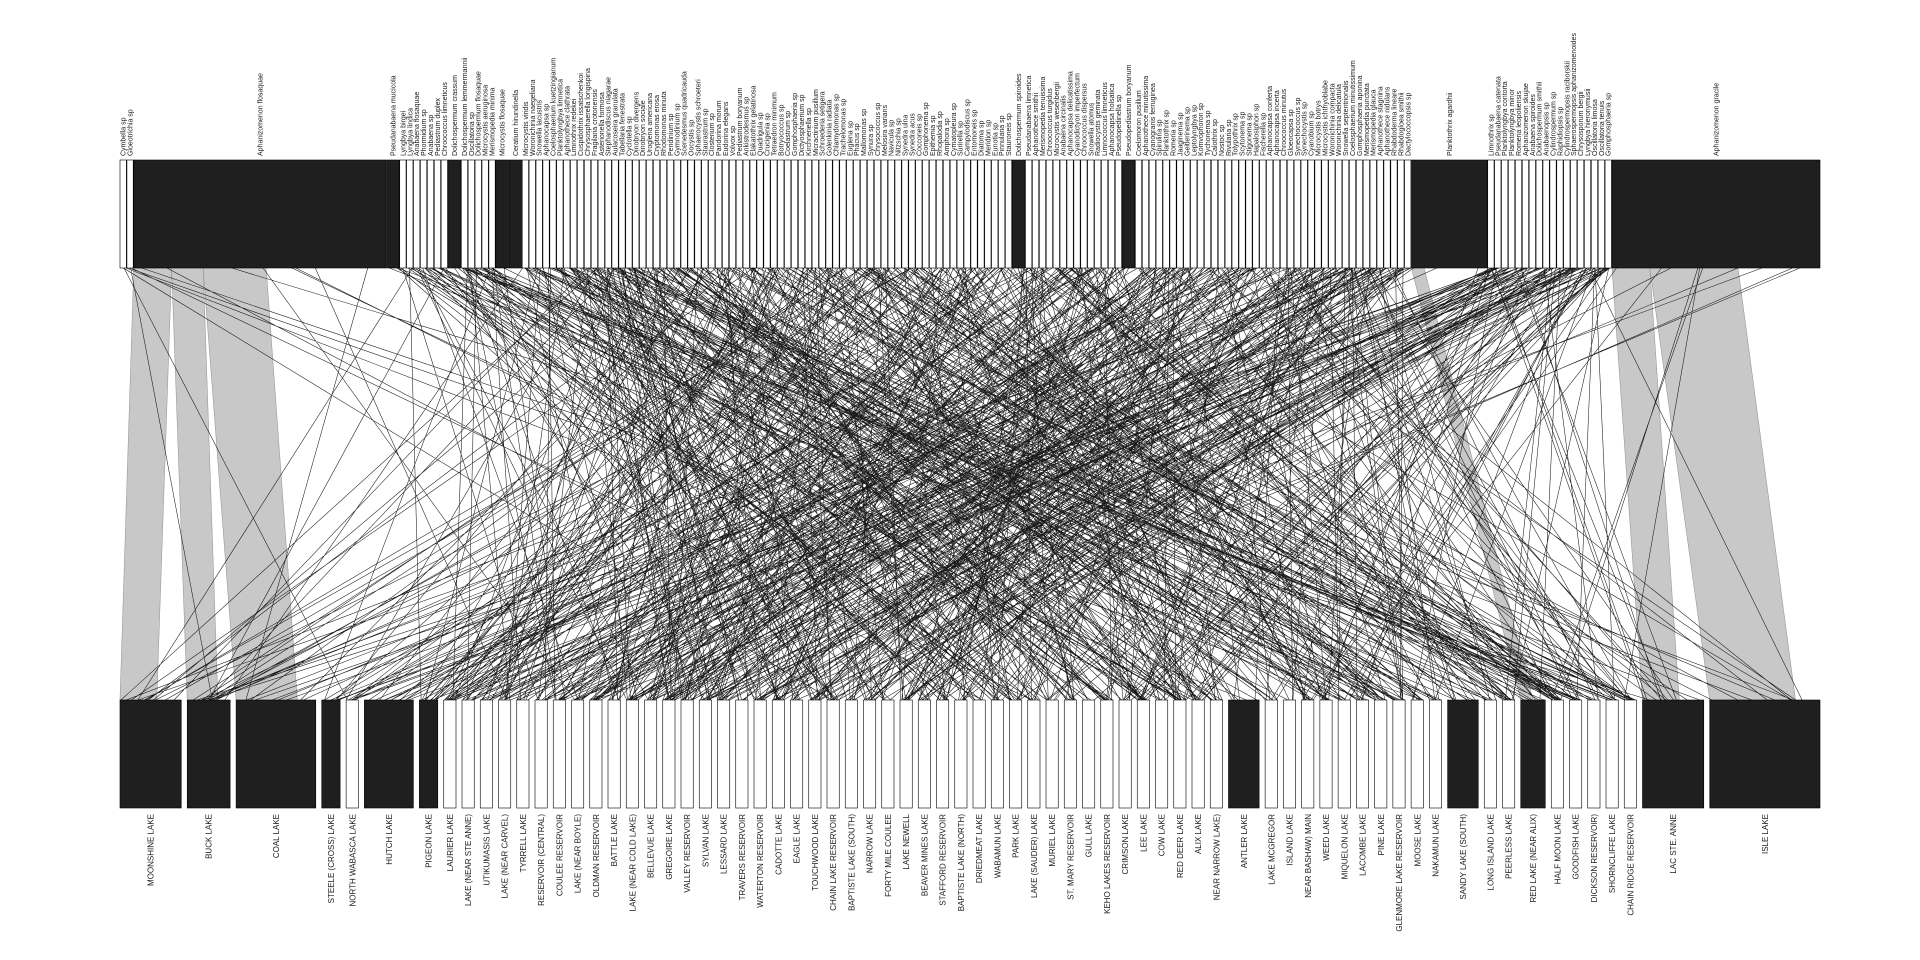 The image size is (1920, 960). I want to click on species-box-volvox-sp, so click(732, 214).